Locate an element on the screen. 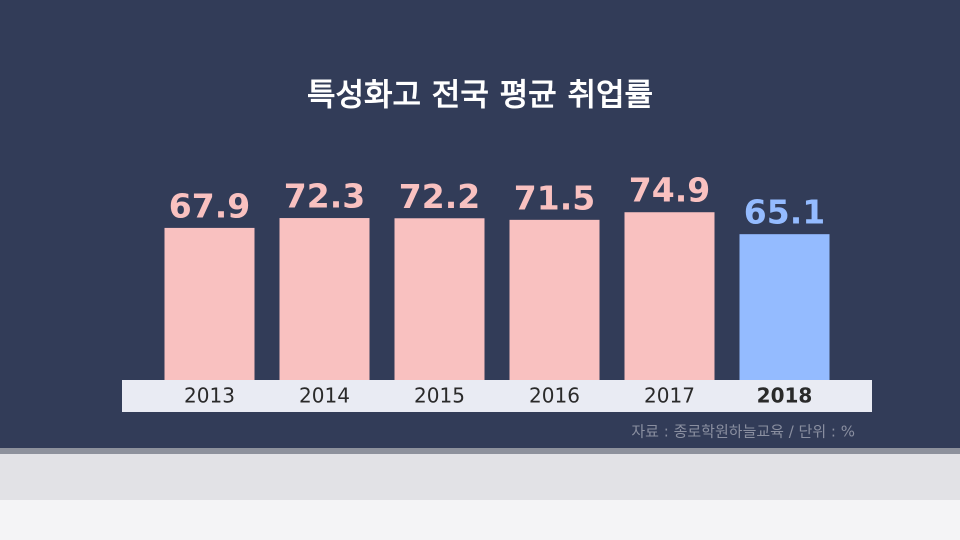 The height and width of the screenshot is (540, 960). x-tick-label: 2013 is located at coordinates (209, 396).